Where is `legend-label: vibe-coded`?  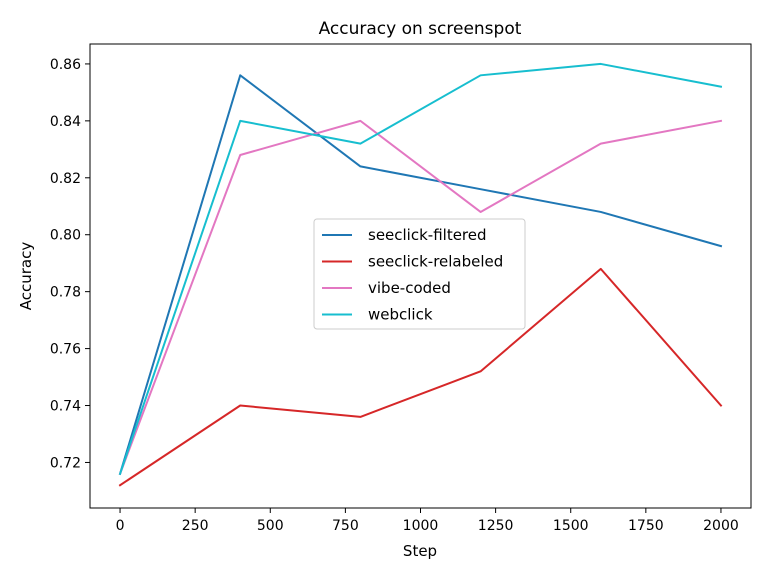 legend-label: vibe-coded is located at coordinates (409, 288).